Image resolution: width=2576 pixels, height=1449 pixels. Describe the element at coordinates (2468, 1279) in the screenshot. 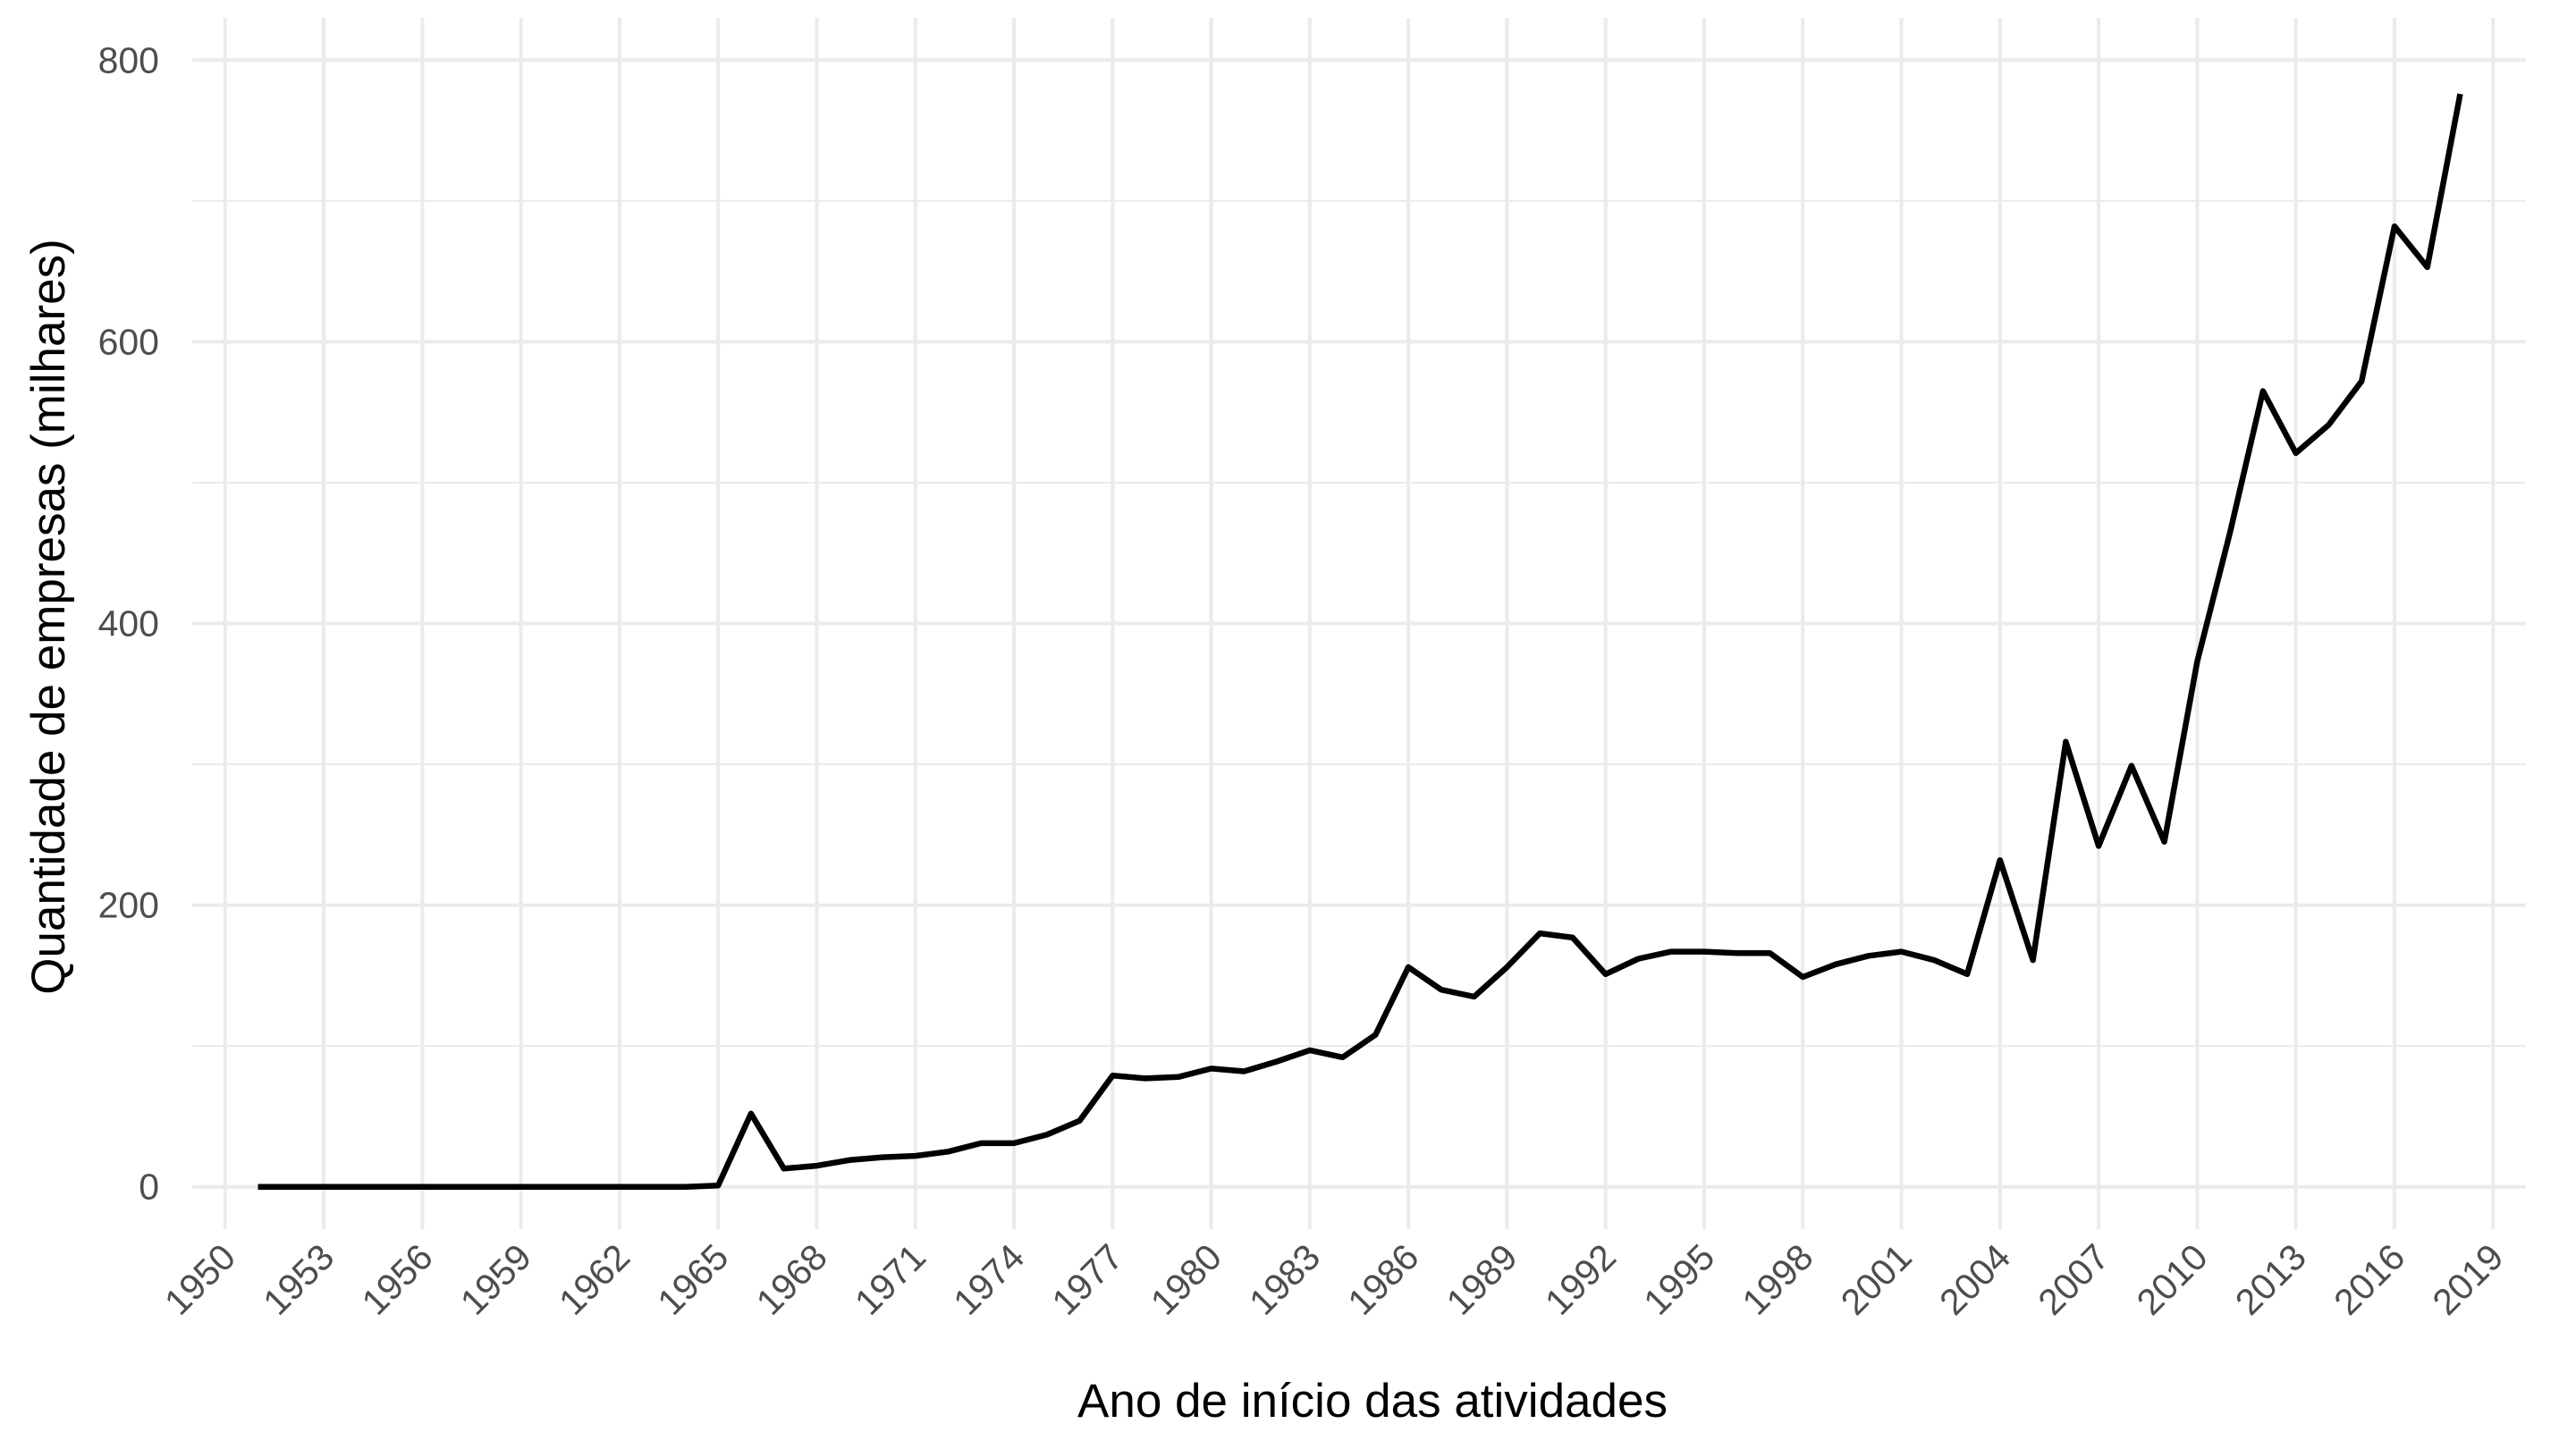

I see `x-tick-label: 2019` at that location.